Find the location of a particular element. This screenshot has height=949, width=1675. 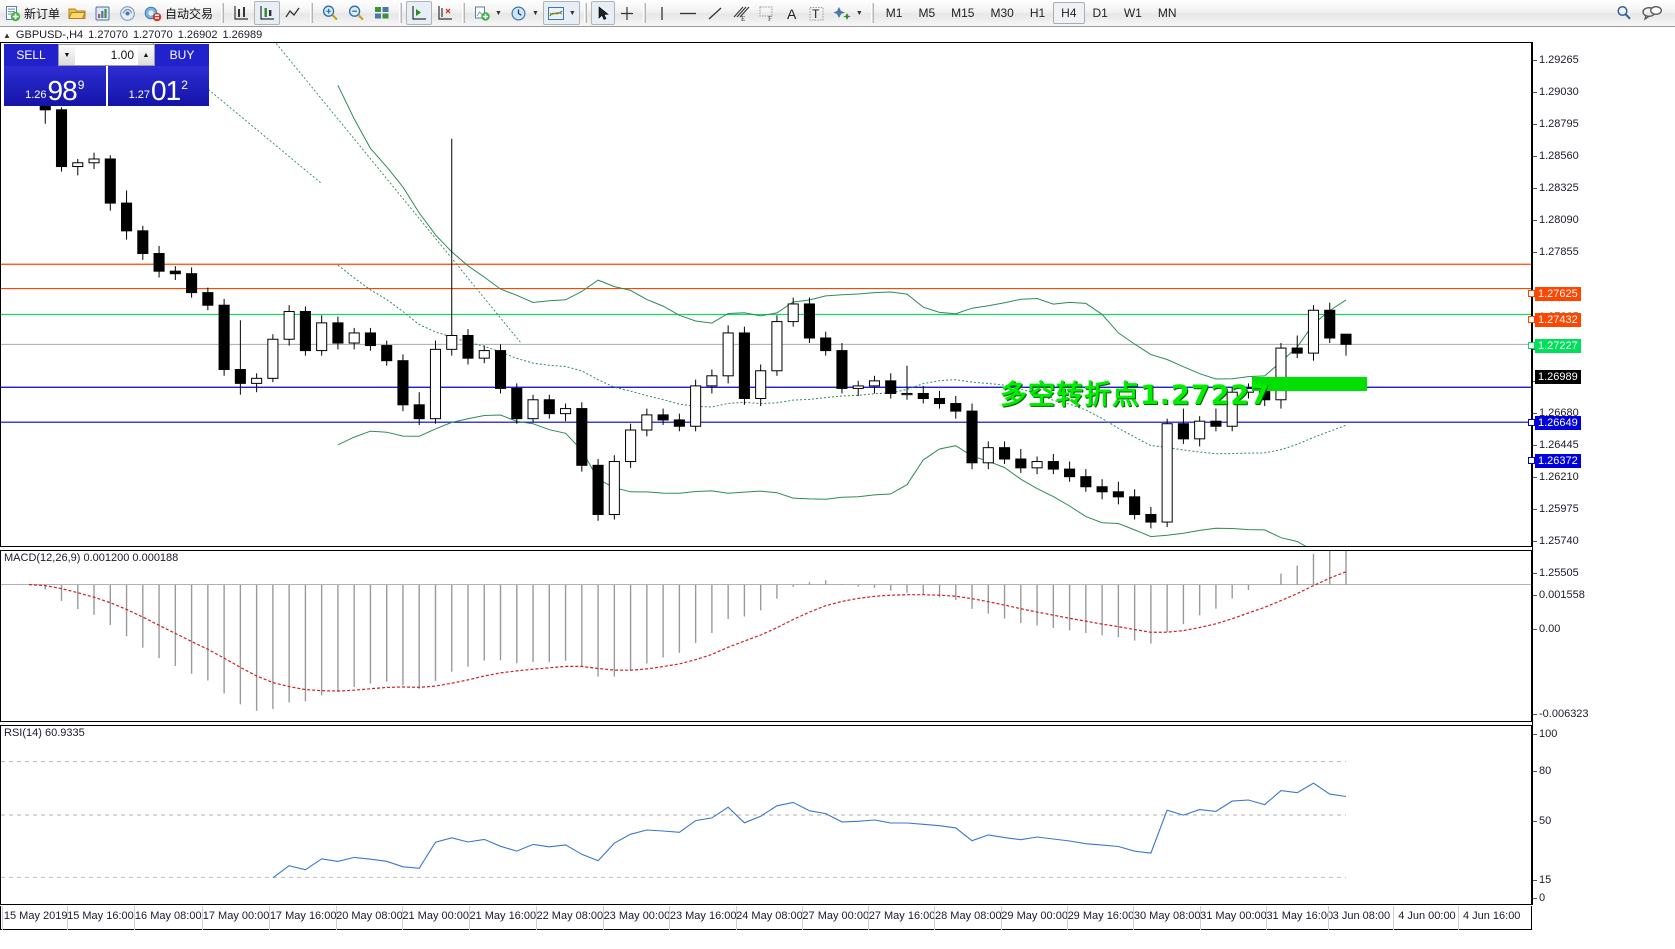

time-label: 17 May 00:00 is located at coordinates (236, 916).